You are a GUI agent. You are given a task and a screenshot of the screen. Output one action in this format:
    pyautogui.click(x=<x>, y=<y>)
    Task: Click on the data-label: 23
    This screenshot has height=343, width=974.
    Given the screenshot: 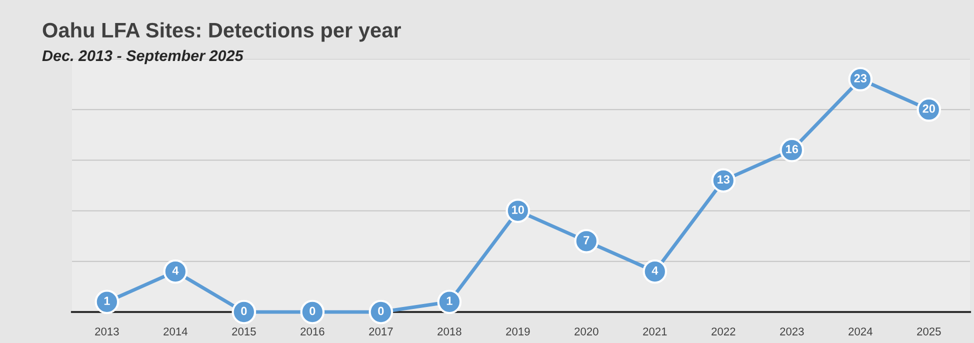 What is the action you would take?
    pyautogui.click(x=860, y=78)
    